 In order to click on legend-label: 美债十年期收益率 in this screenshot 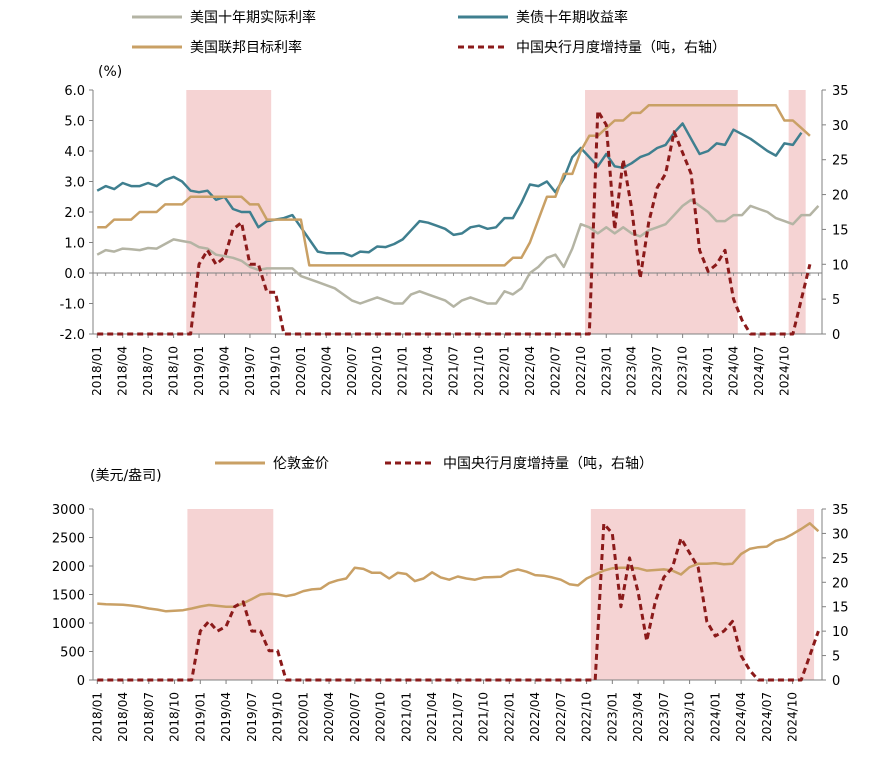, I will do `click(572, 17)`.